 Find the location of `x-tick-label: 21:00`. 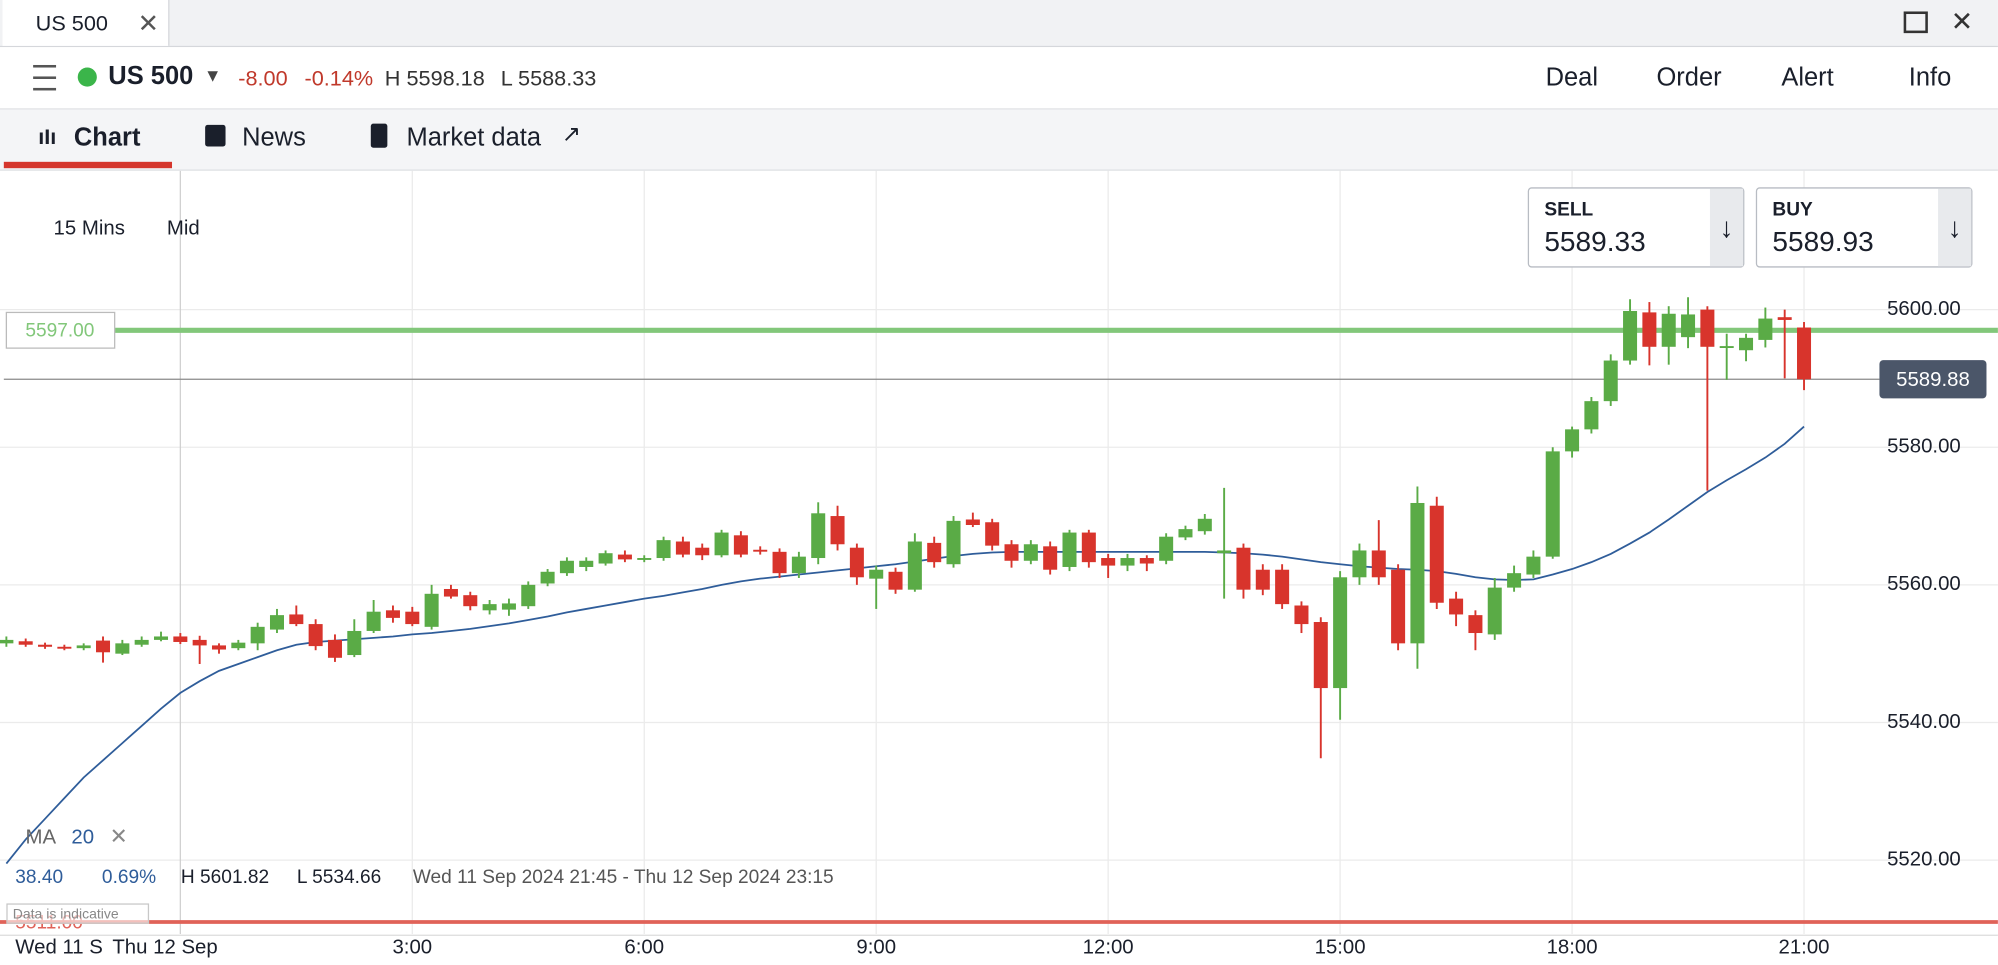

x-tick-label: 21:00 is located at coordinates (1804, 947).